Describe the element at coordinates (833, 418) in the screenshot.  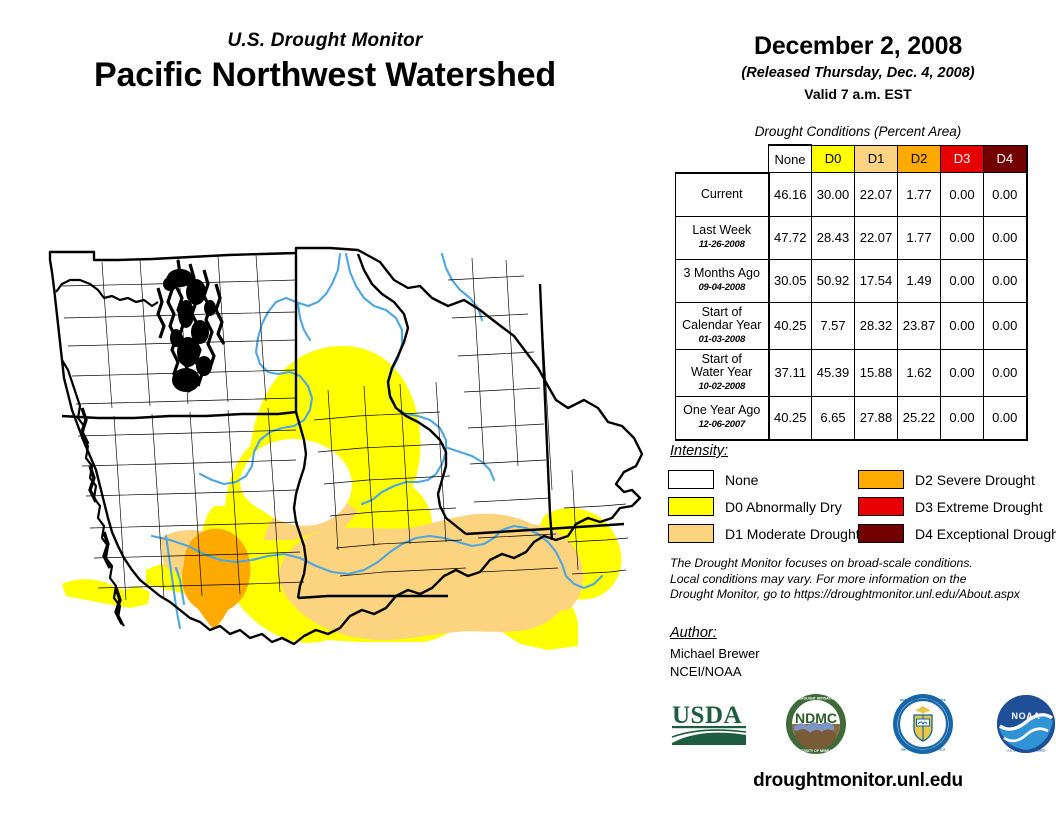
I see `table-cell-d0: 6.65` at that location.